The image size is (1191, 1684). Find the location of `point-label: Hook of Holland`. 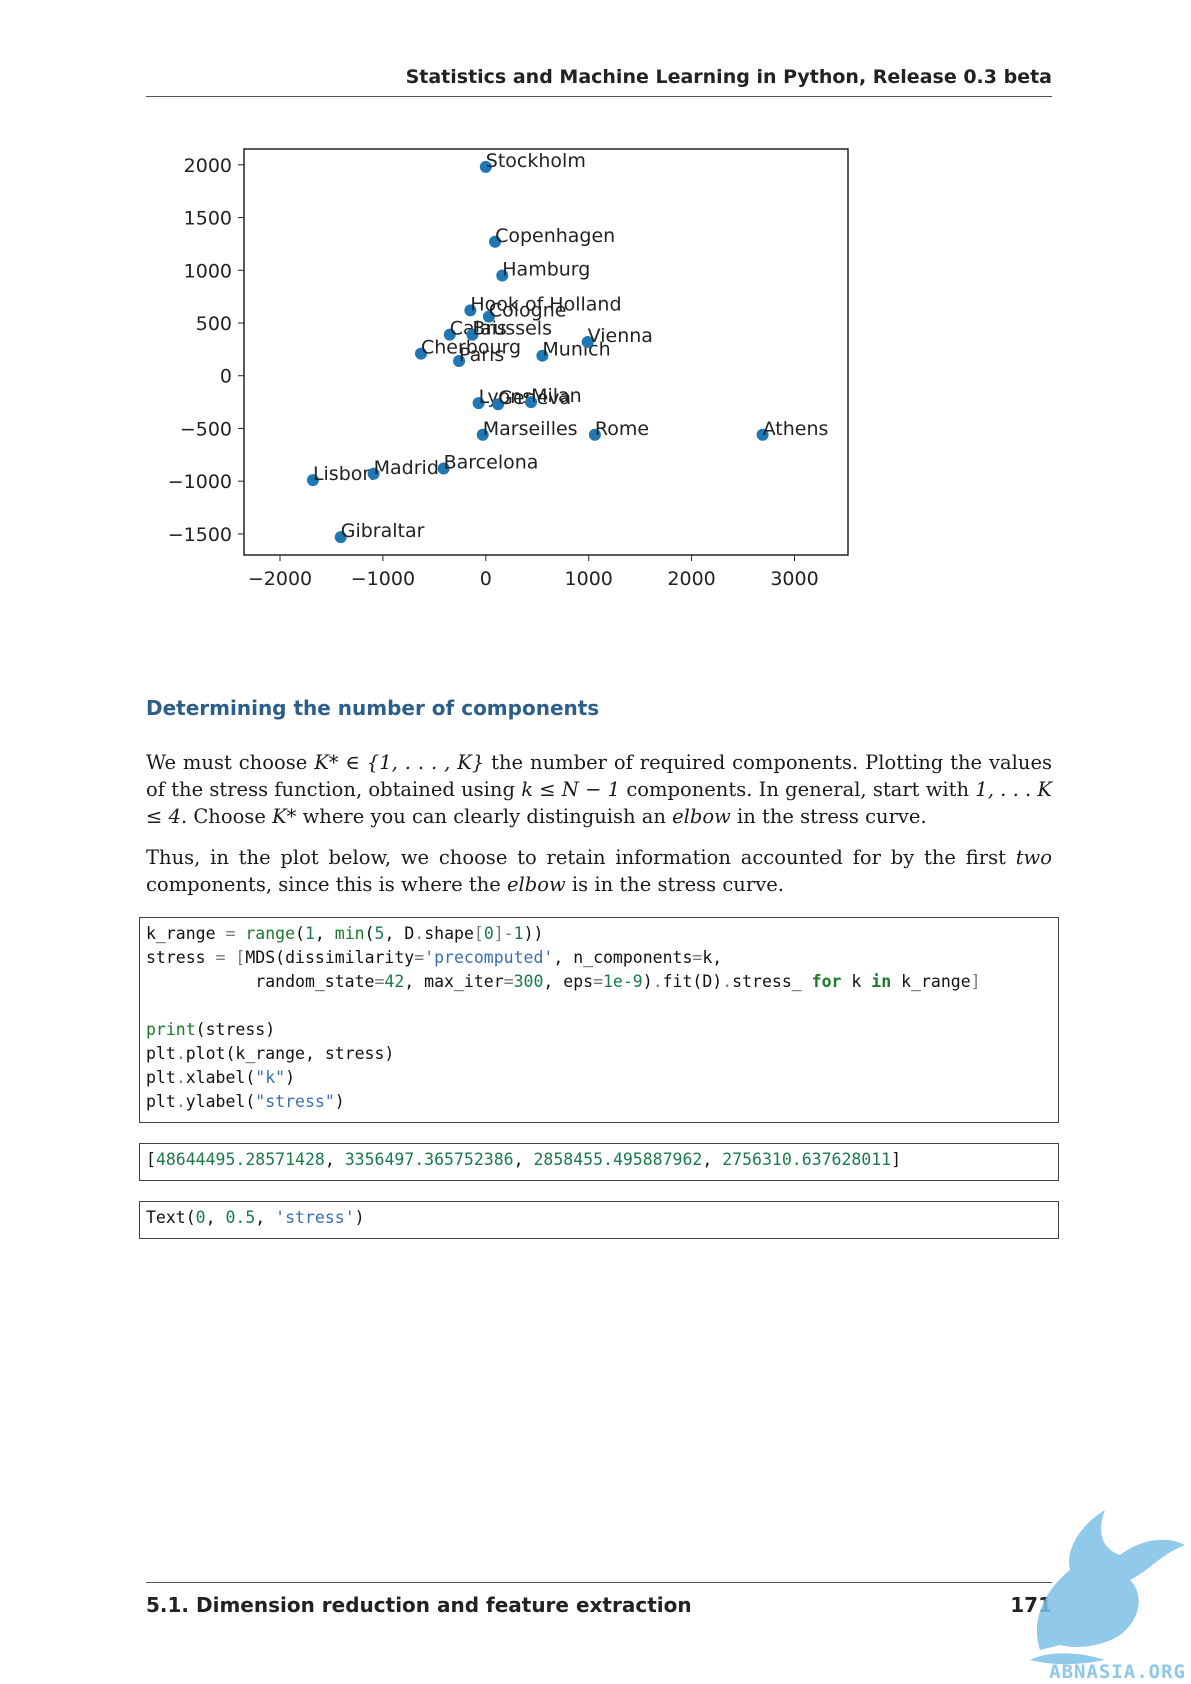

point-label: Hook of Holland is located at coordinates (545, 304).